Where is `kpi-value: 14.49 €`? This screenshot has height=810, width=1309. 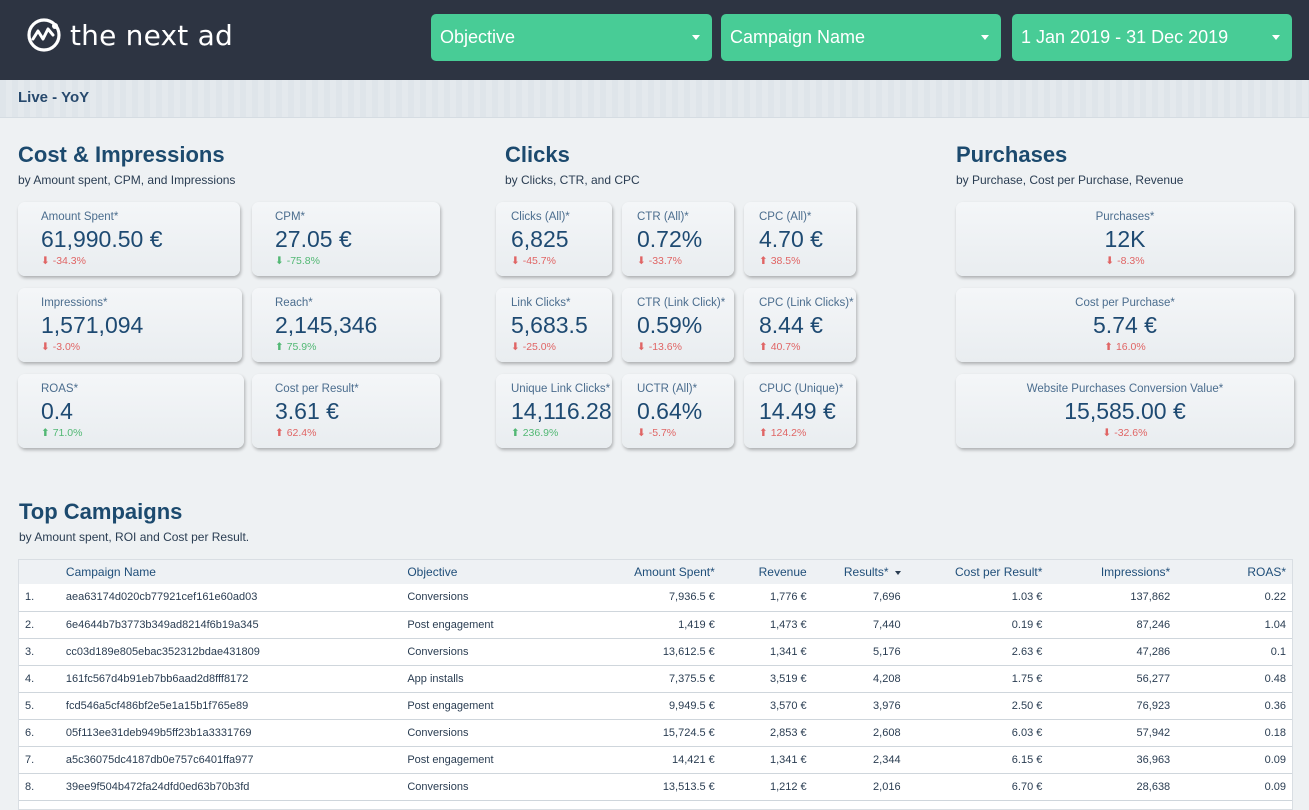
kpi-value: 14.49 € is located at coordinates (797, 411).